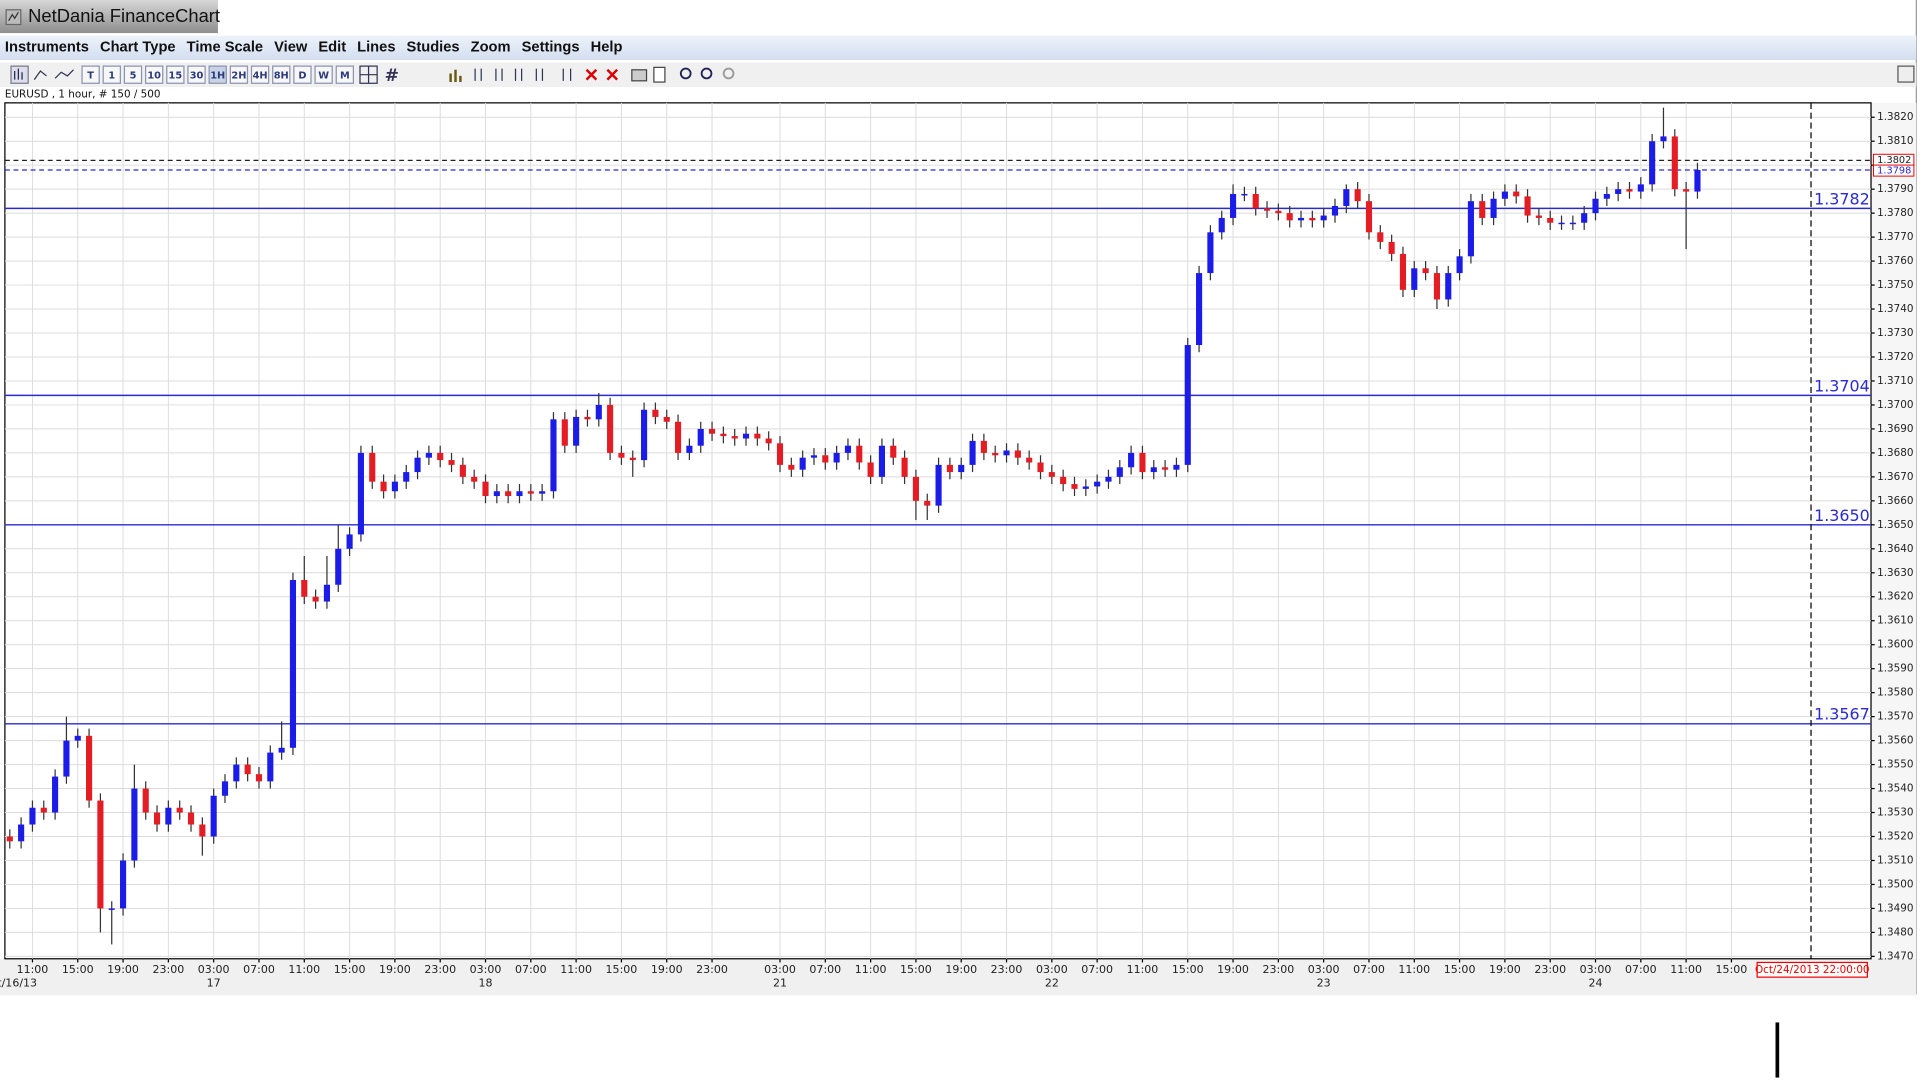 This screenshot has height=1080, width=1920. Describe the element at coordinates (1895, 765) in the screenshot. I see `y-tick-label: 1.3550` at that location.